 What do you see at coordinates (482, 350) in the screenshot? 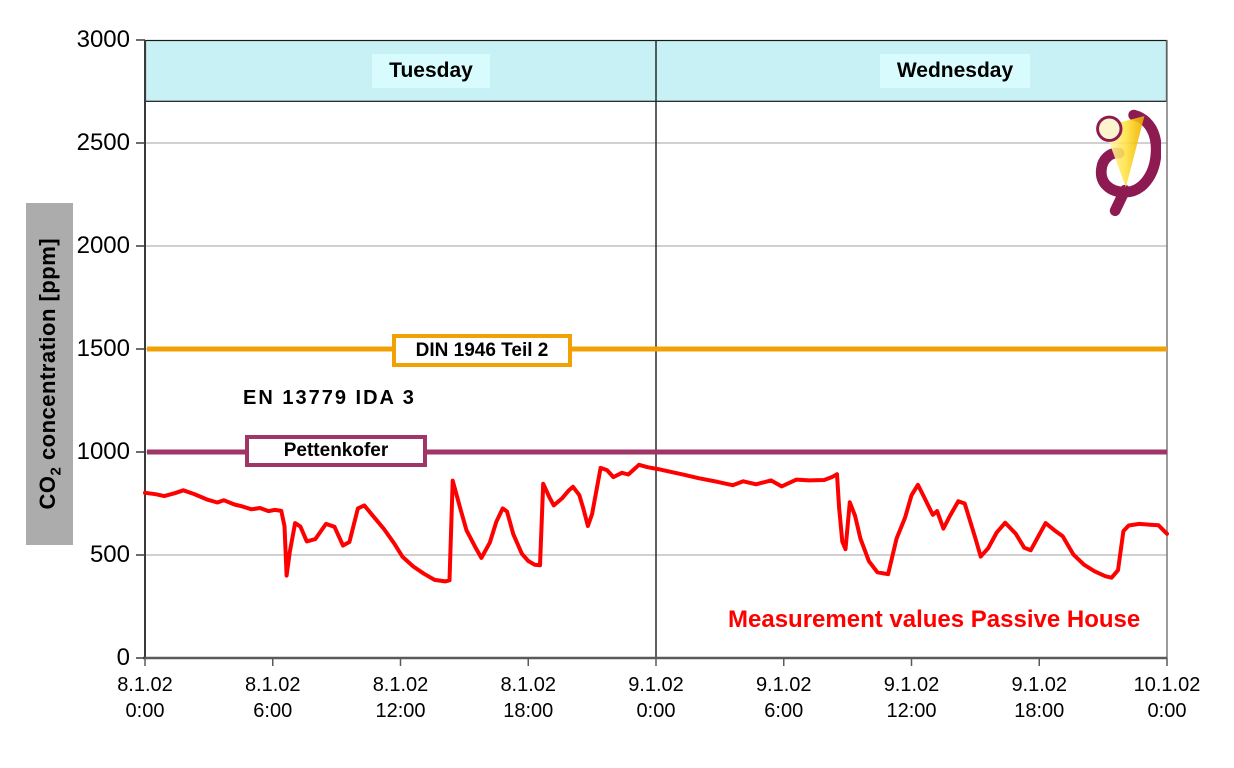
I see `din-1946-teil-2-label-box: DIN 1946 Teil 2` at bounding box center [482, 350].